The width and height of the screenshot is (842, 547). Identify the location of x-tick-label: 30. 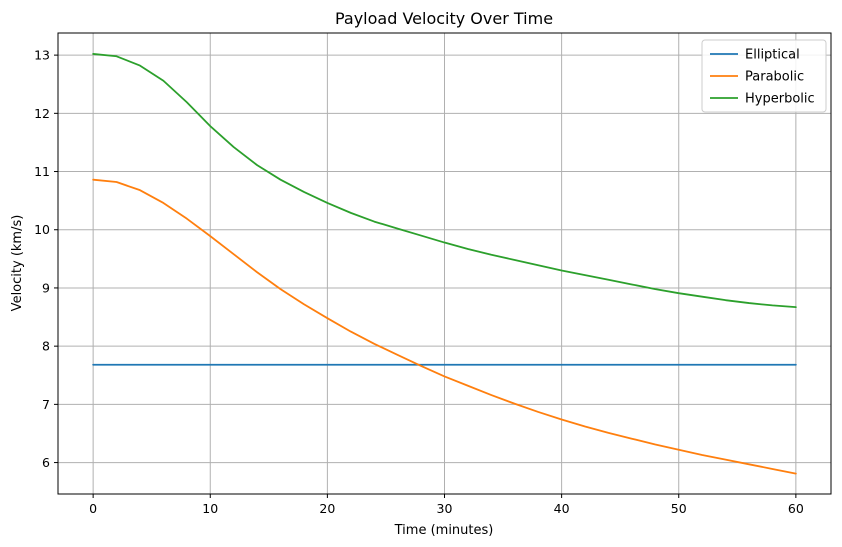
(445, 508).